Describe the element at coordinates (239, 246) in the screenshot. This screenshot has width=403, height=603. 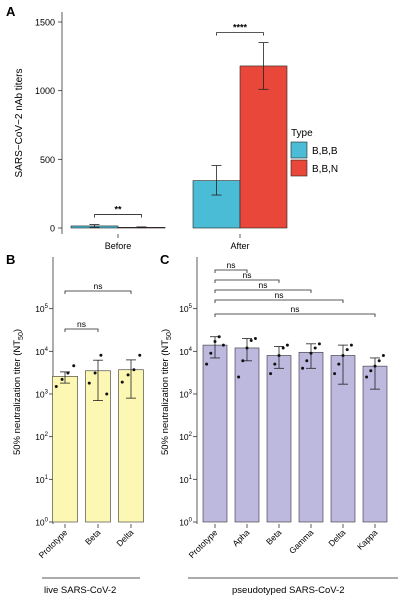
I see `x-tick-label-after: After` at that location.